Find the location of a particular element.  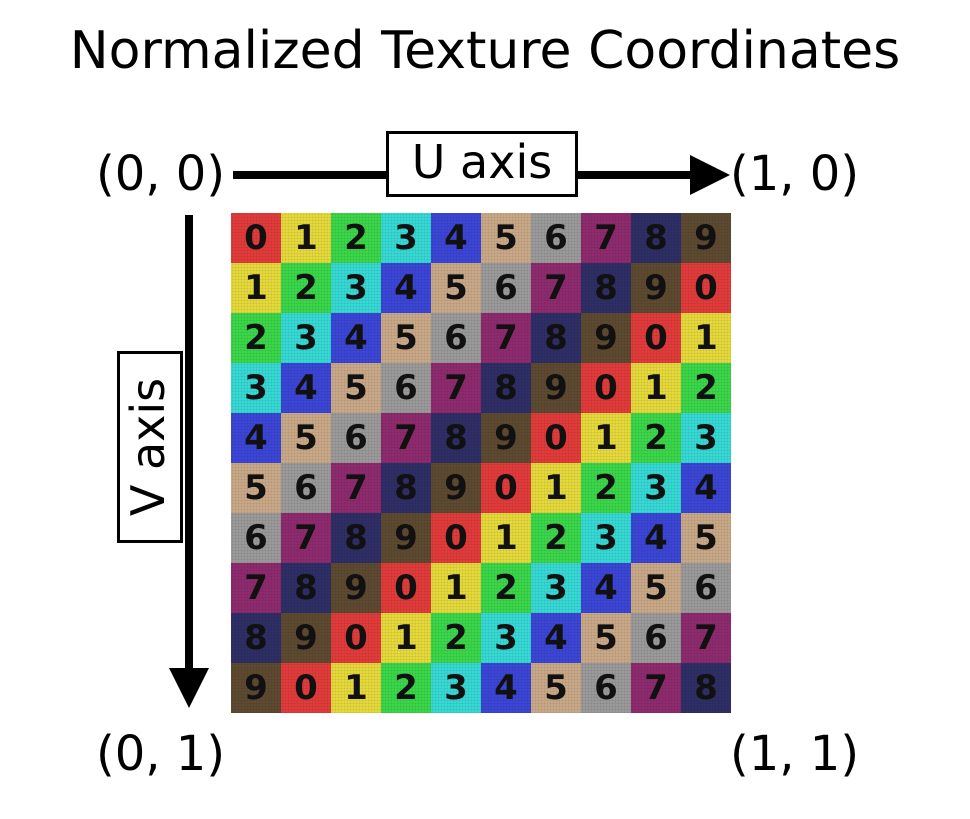

v-axis-arrowhead is located at coordinates (189, 688).